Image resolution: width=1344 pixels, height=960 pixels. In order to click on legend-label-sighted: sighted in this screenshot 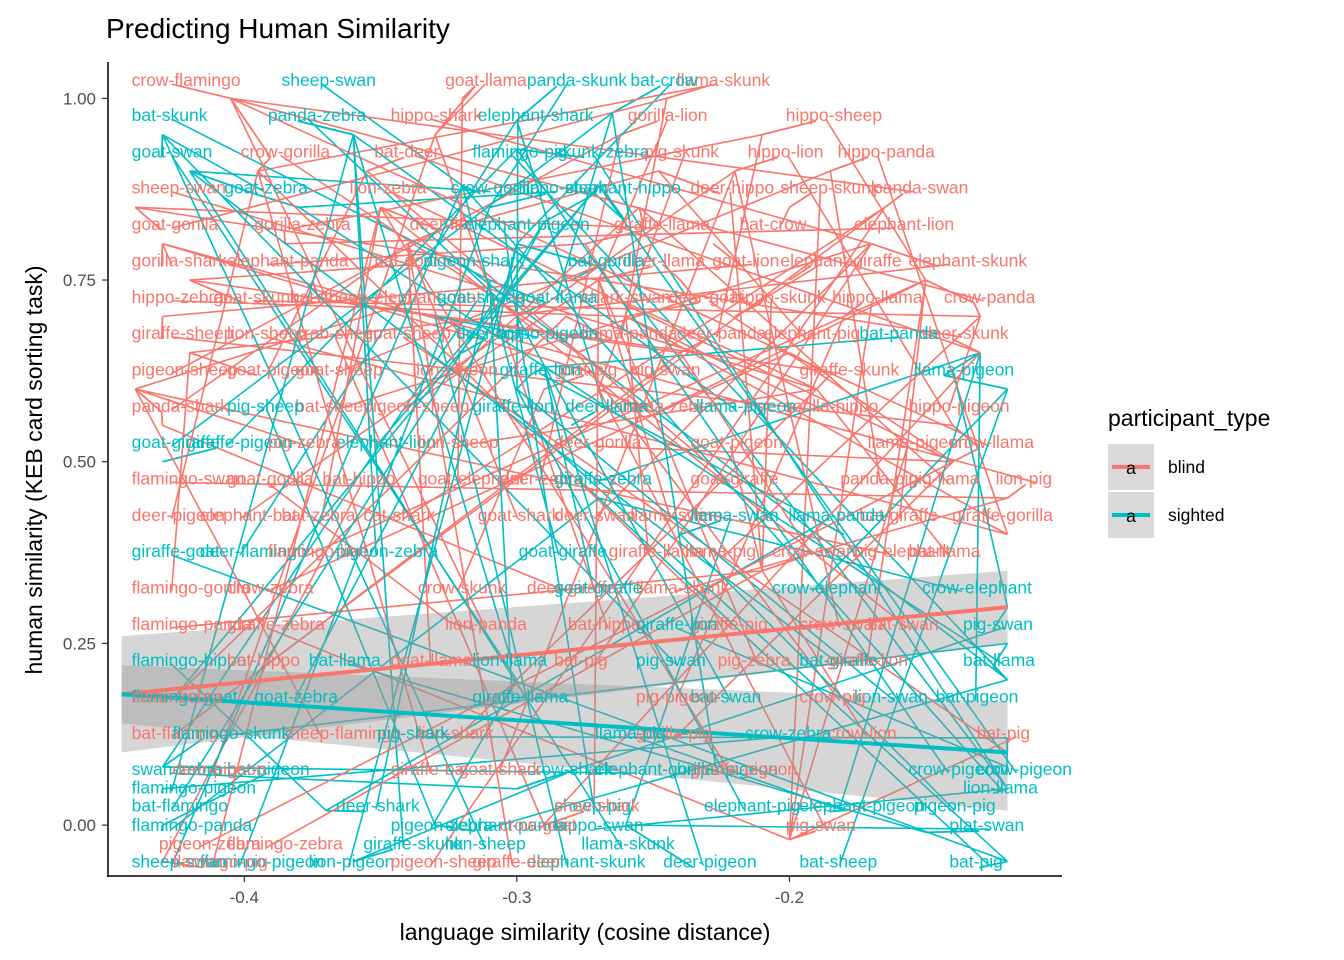, I will do `click(1196, 515)`.